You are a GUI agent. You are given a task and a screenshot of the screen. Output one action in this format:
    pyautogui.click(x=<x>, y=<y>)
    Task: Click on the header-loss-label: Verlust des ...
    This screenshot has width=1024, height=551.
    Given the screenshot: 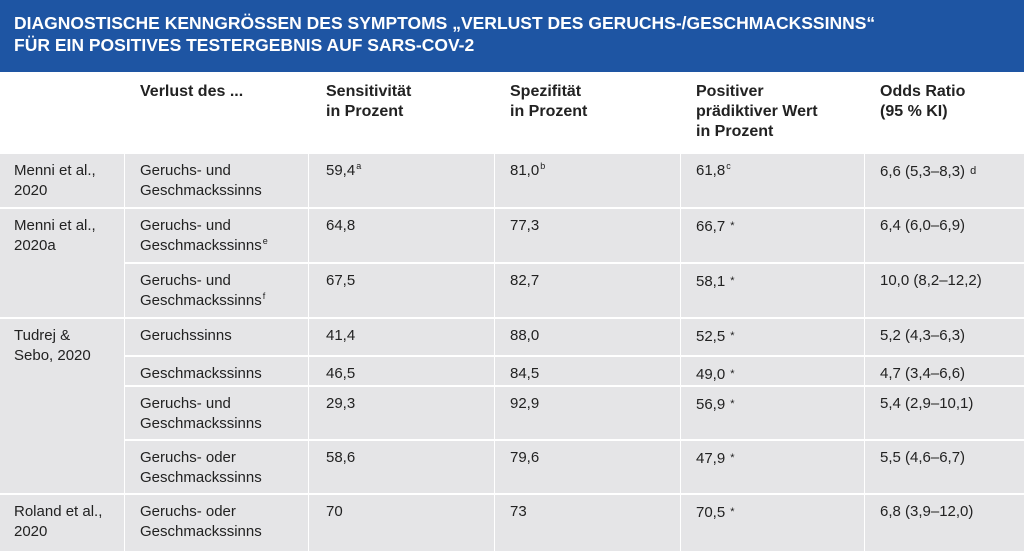 What is the action you would take?
    pyautogui.click(x=192, y=91)
    